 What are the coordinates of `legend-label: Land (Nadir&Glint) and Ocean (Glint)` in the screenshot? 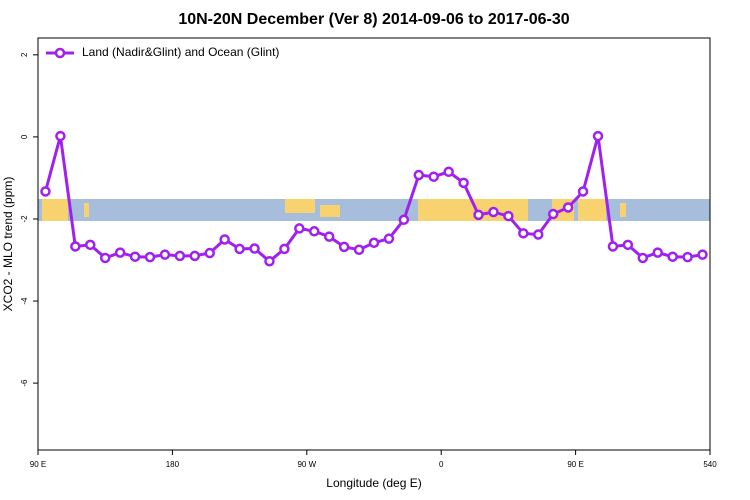 It's located at (180, 52).